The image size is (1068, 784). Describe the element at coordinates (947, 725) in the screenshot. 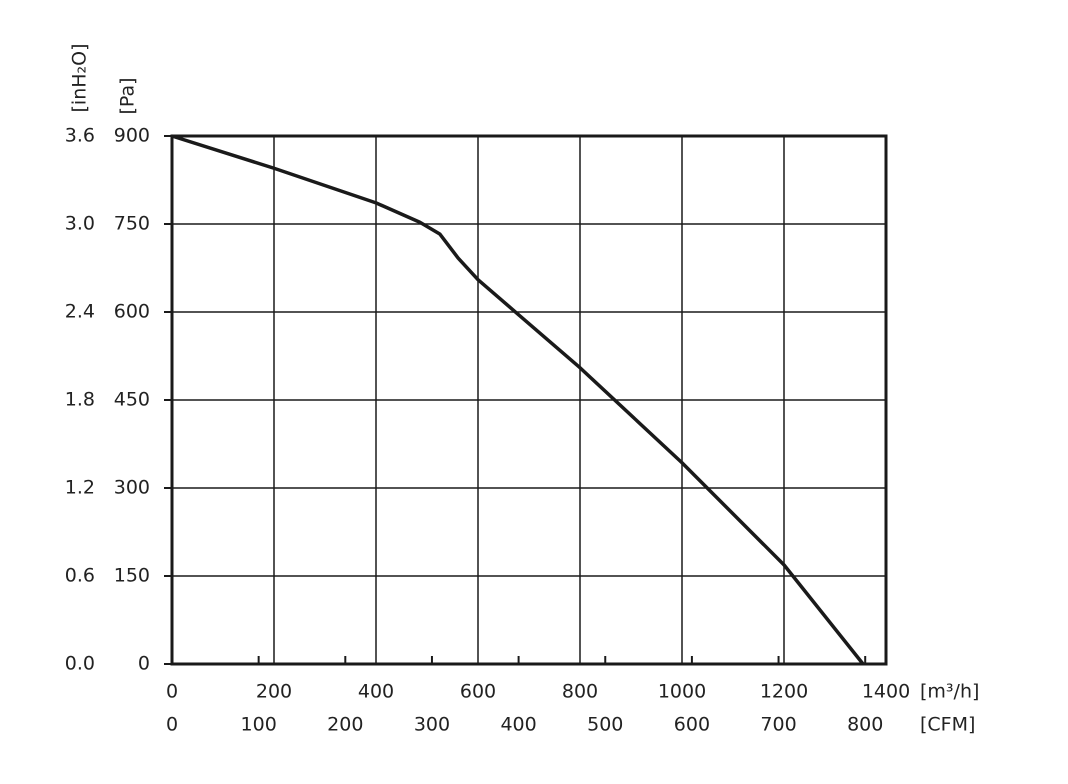

I see `x2-axis-label: [CFM]` at that location.